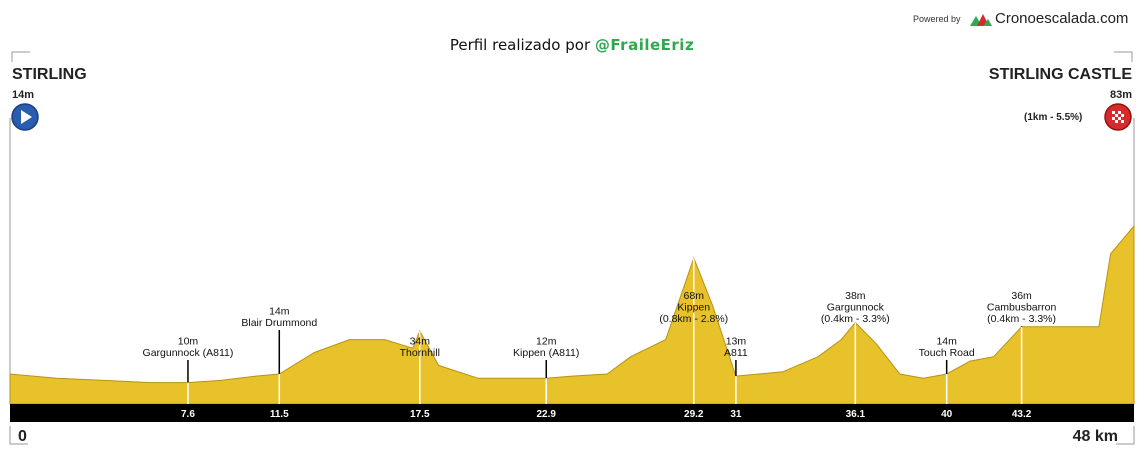  Describe the element at coordinates (693, 319) in the screenshot. I see `waypoint-climb: (0.8km - 2.8%)` at that location.